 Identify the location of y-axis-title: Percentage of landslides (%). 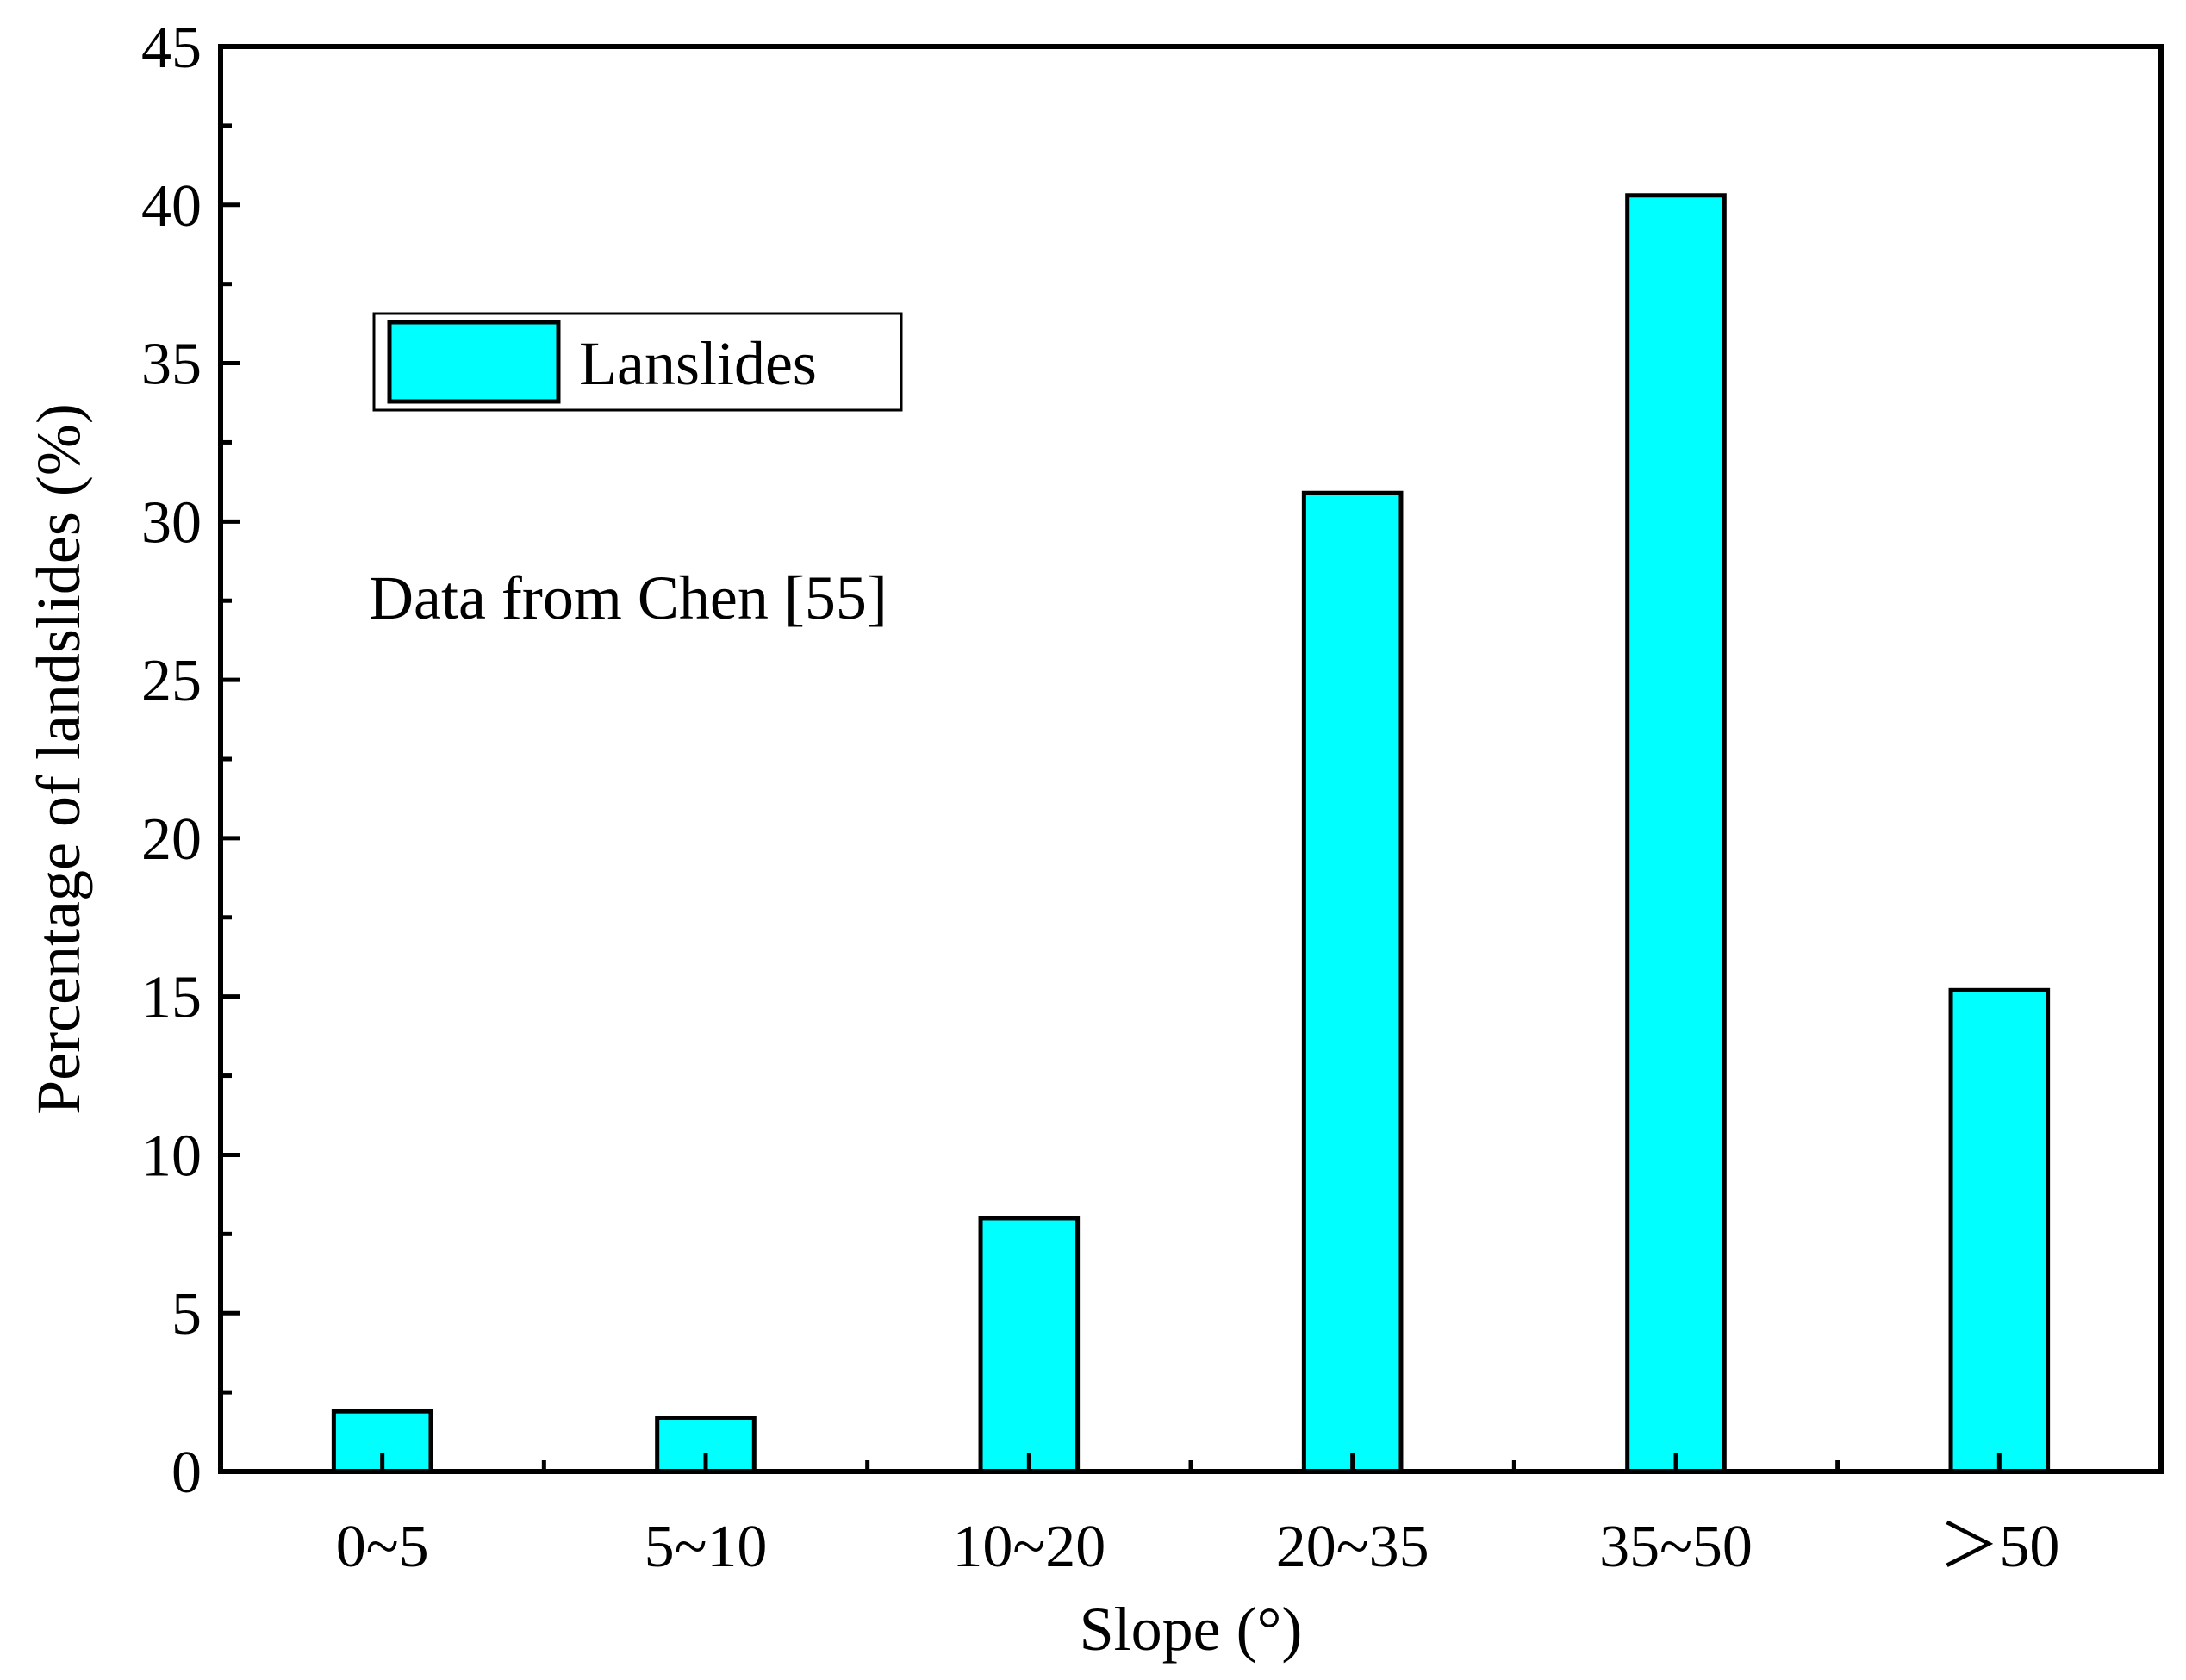
(59, 759).